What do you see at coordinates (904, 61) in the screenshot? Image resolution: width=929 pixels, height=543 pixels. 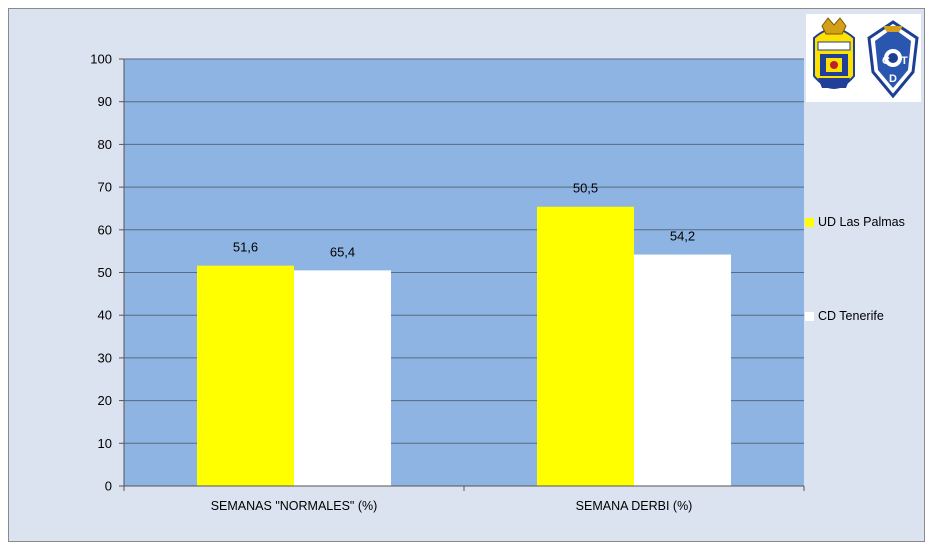 I see `svg-text: T` at bounding box center [904, 61].